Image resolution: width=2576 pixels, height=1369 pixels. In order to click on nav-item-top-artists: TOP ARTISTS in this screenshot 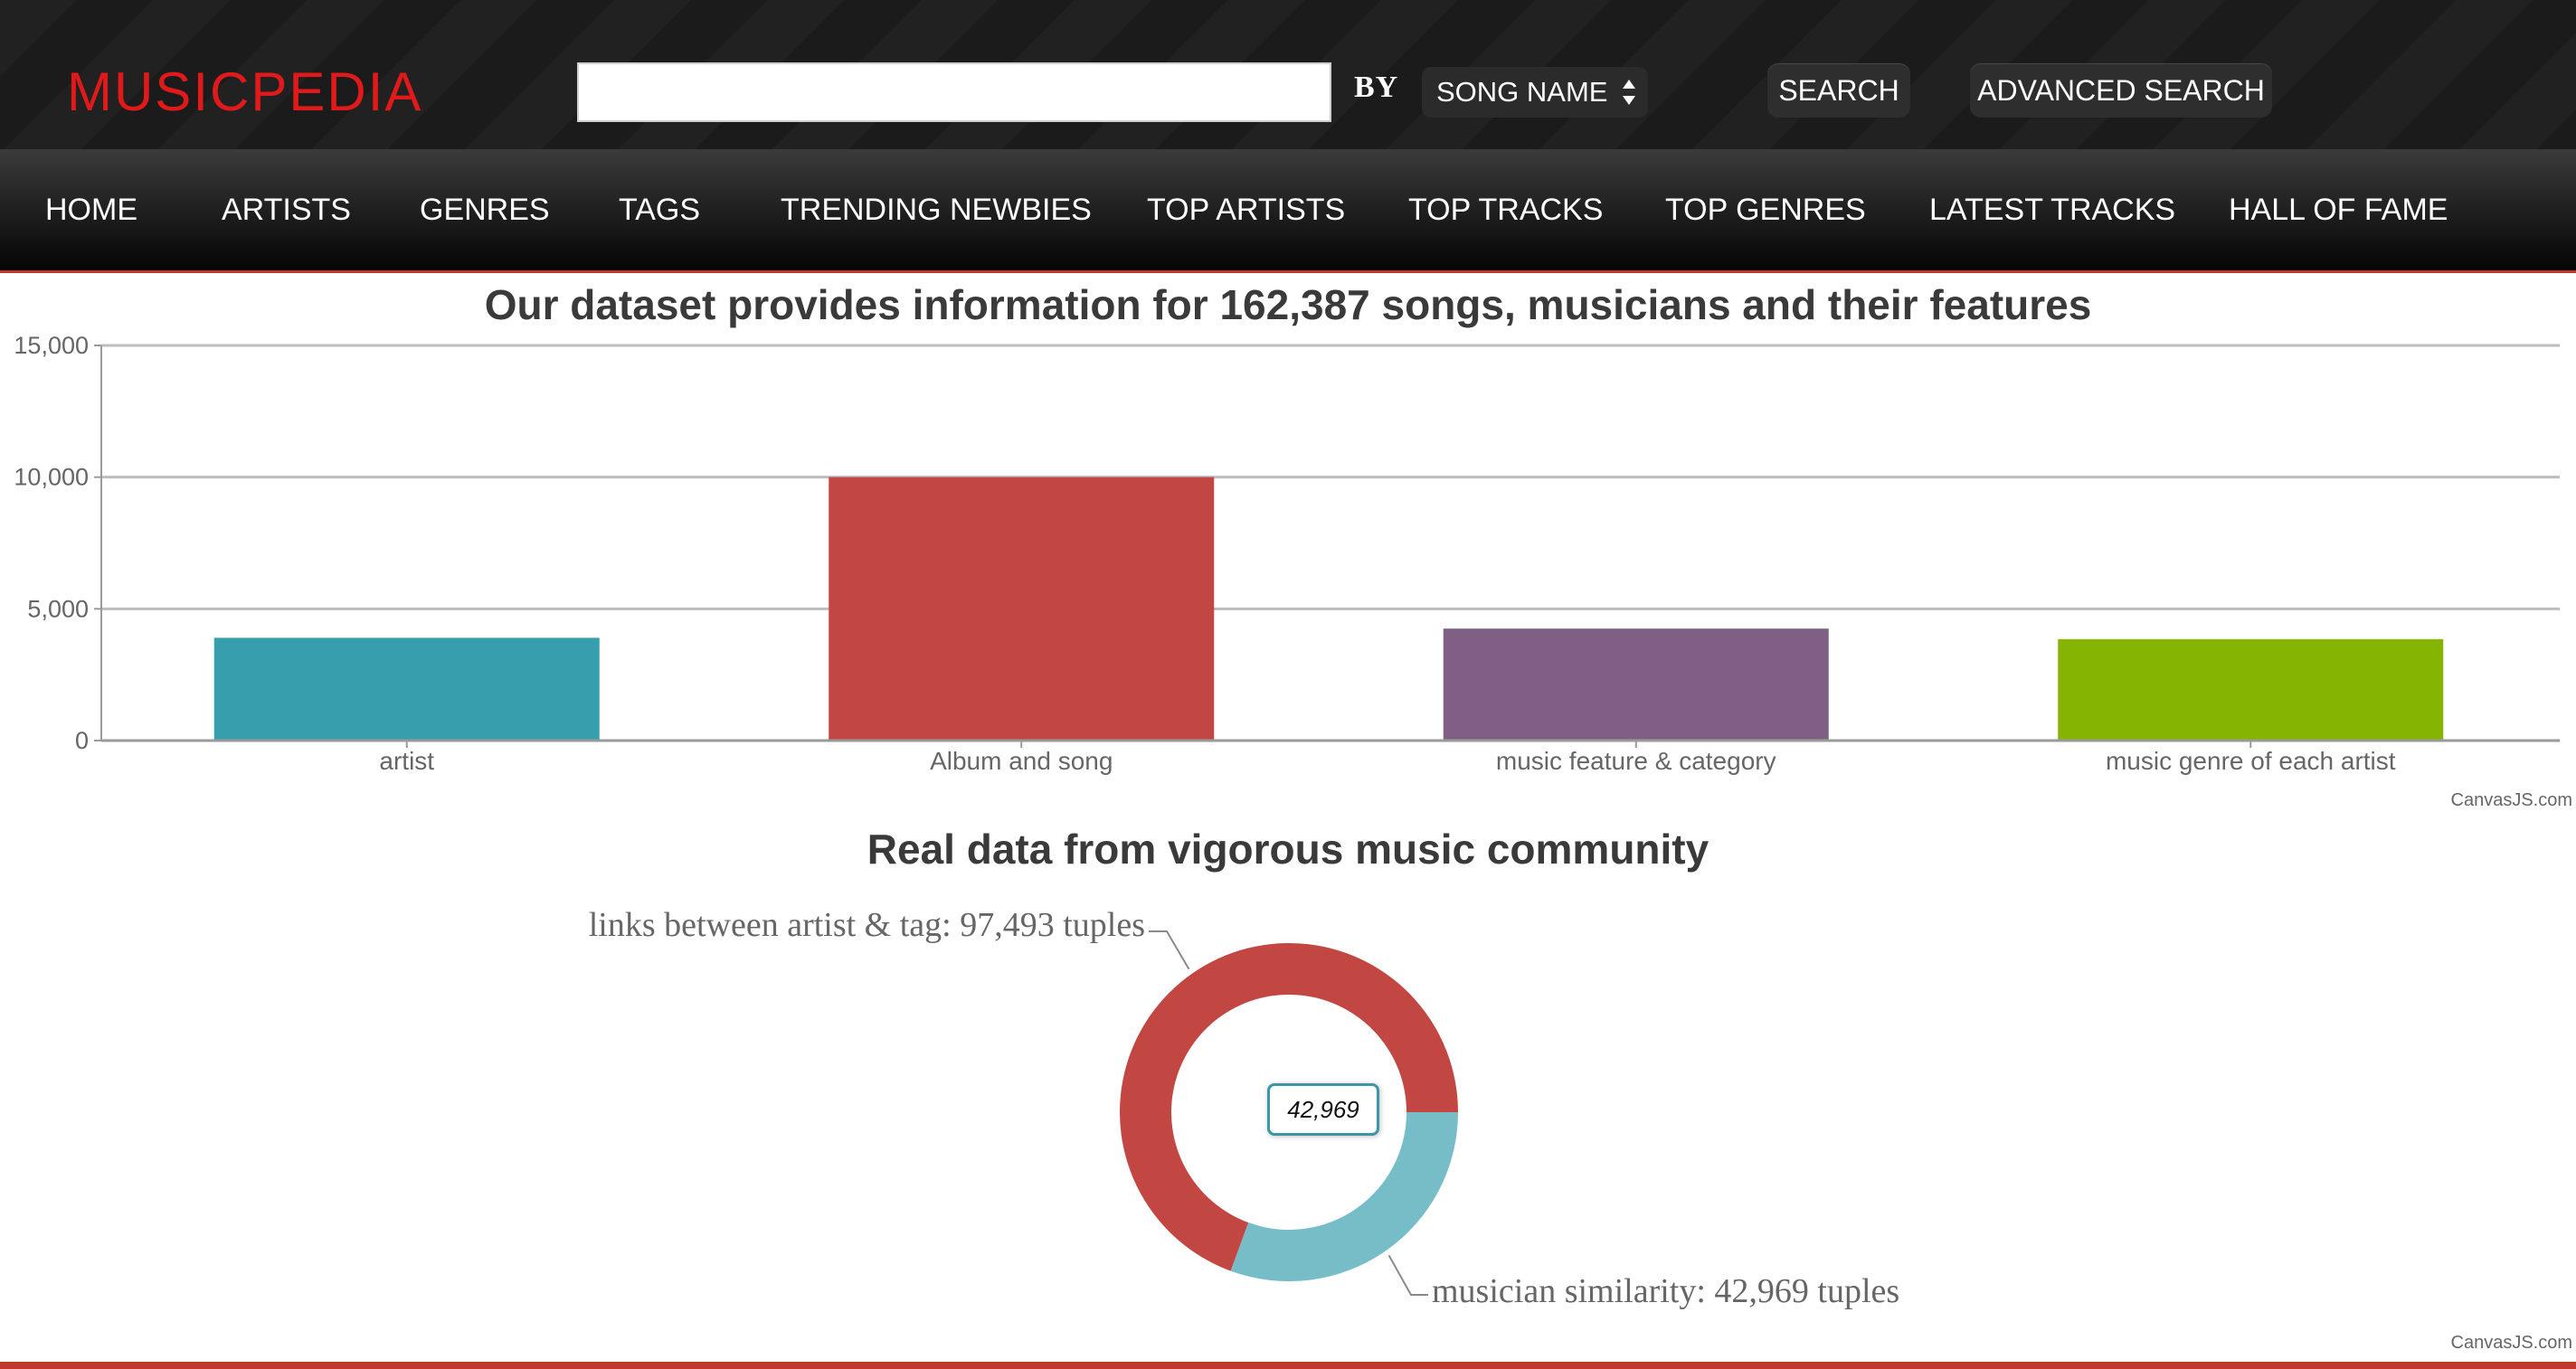, I will do `click(1246, 210)`.